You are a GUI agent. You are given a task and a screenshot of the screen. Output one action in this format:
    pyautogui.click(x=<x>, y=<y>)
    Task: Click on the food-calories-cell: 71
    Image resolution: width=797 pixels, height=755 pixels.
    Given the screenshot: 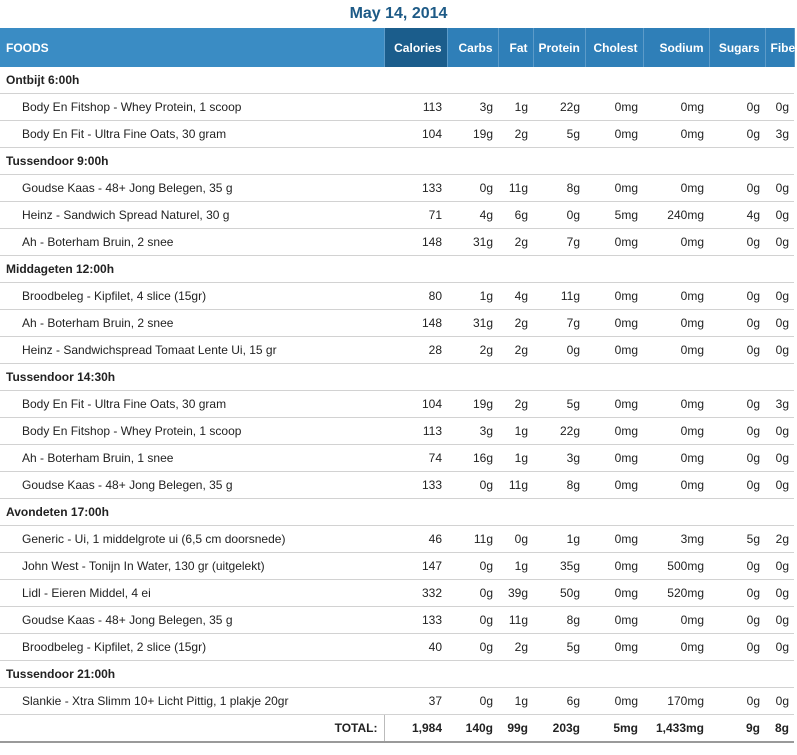 What is the action you would take?
    pyautogui.click(x=415, y=215)
    